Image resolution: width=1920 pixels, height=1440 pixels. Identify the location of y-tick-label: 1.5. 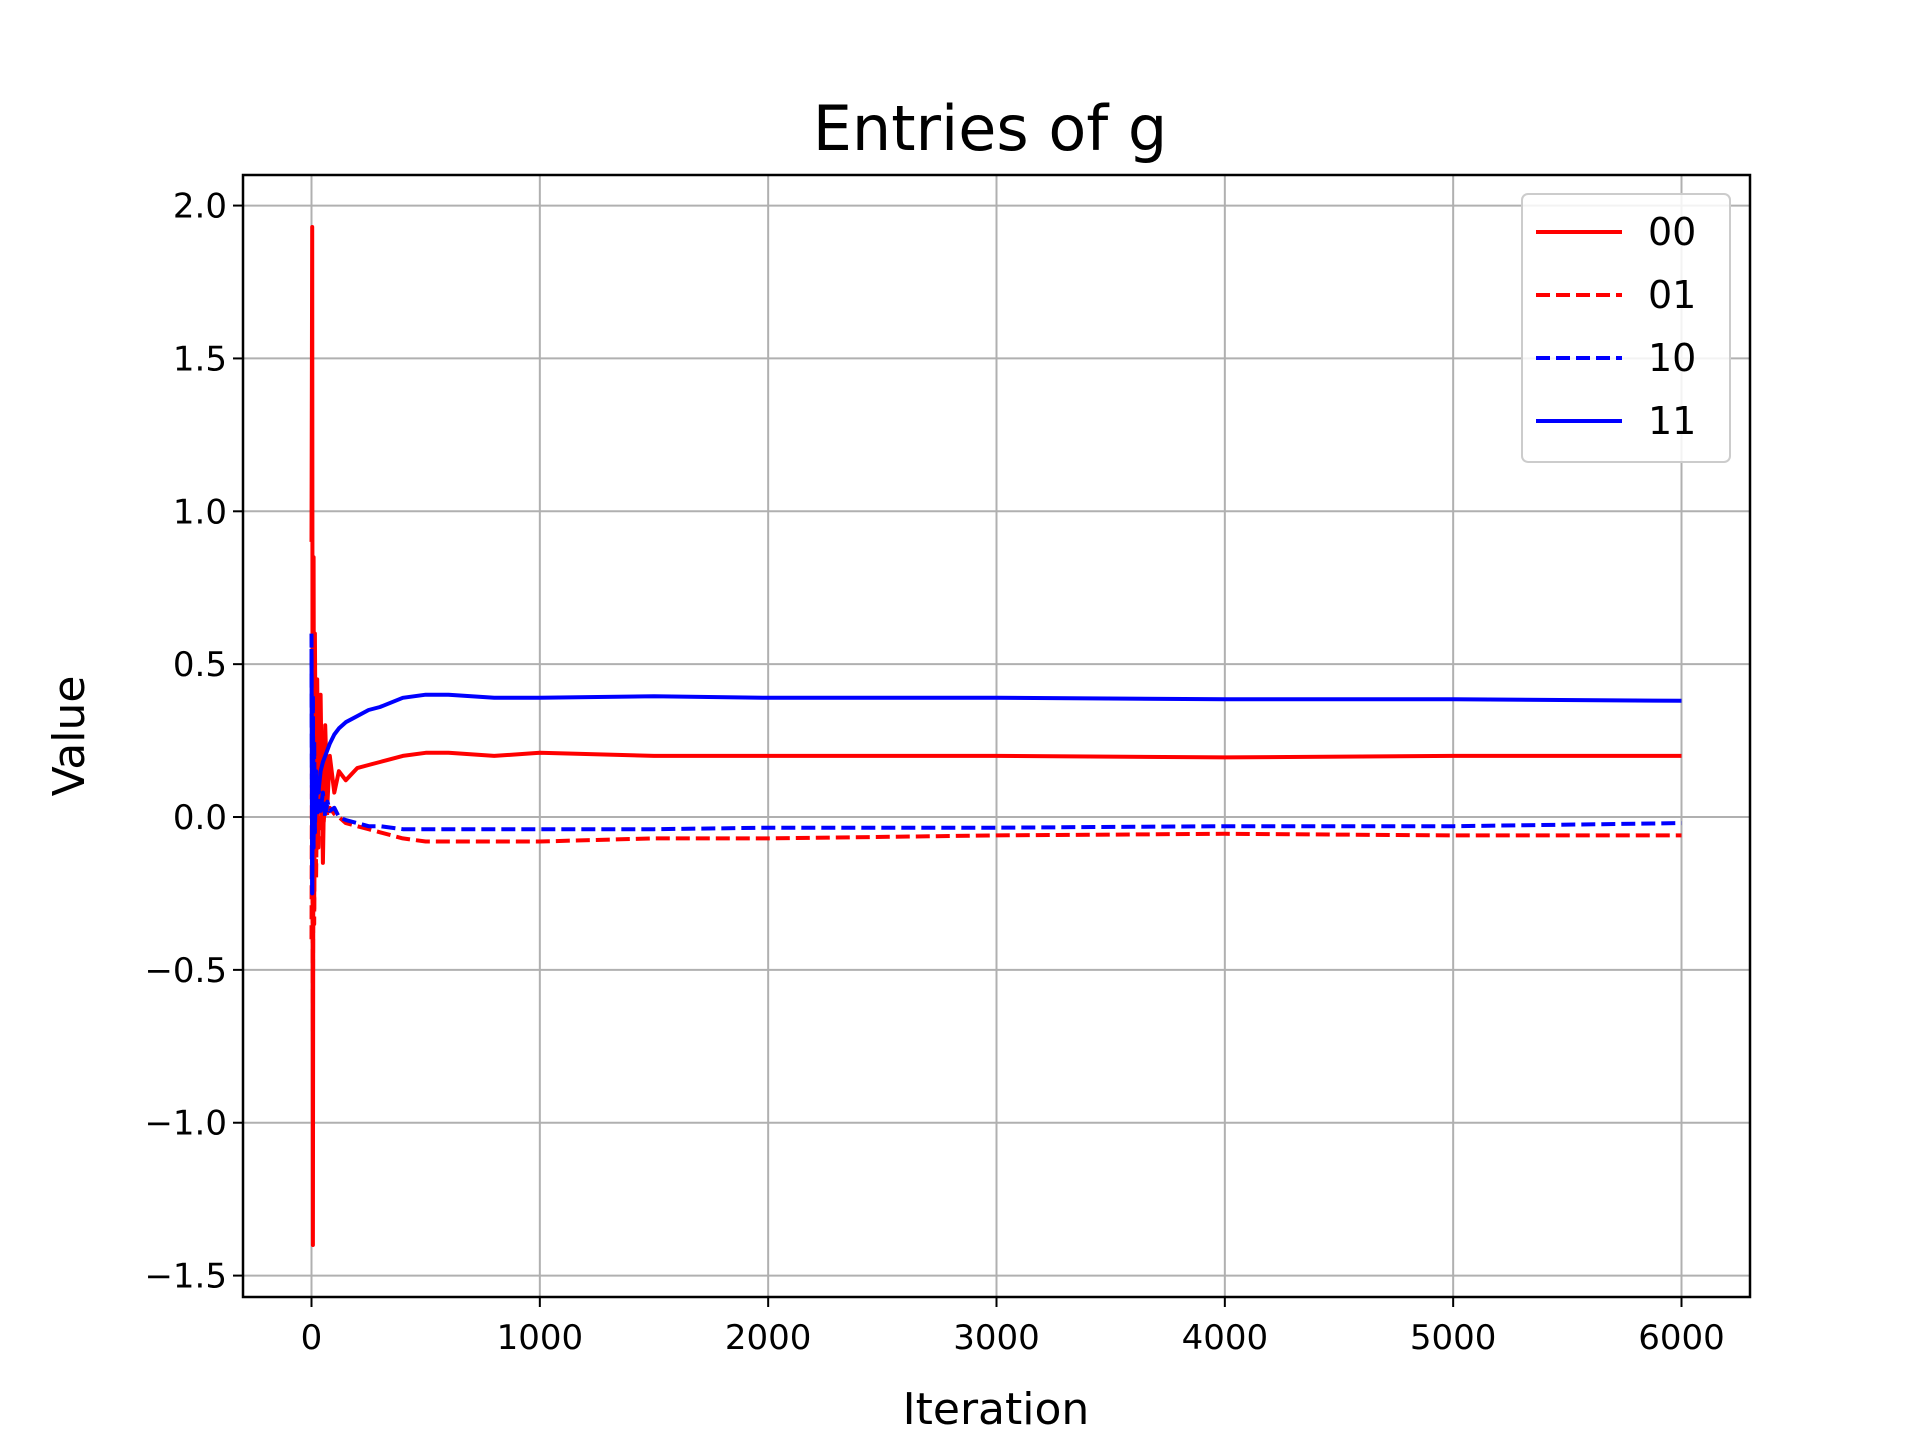
(200, 359).